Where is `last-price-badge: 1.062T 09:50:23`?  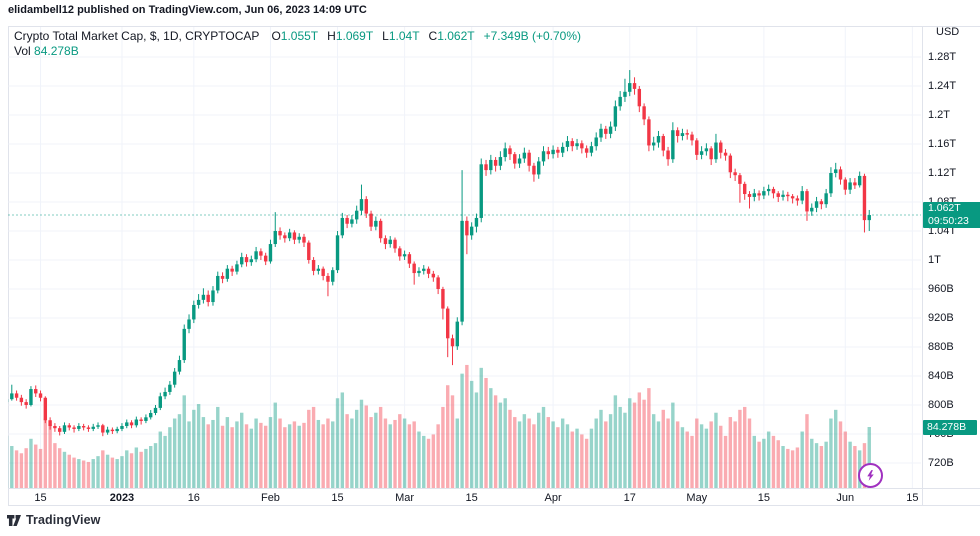
last-price-badge: 1.062T 09:50:23 is located at coordinates (951, 215).